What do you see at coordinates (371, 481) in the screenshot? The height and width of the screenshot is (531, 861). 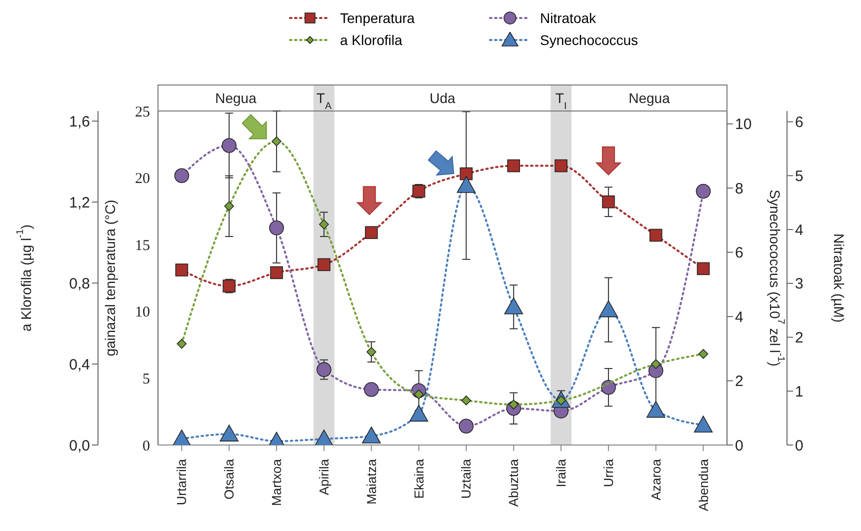 I see `x-tick-label: Maiatza` at bounding box center [371, 481].